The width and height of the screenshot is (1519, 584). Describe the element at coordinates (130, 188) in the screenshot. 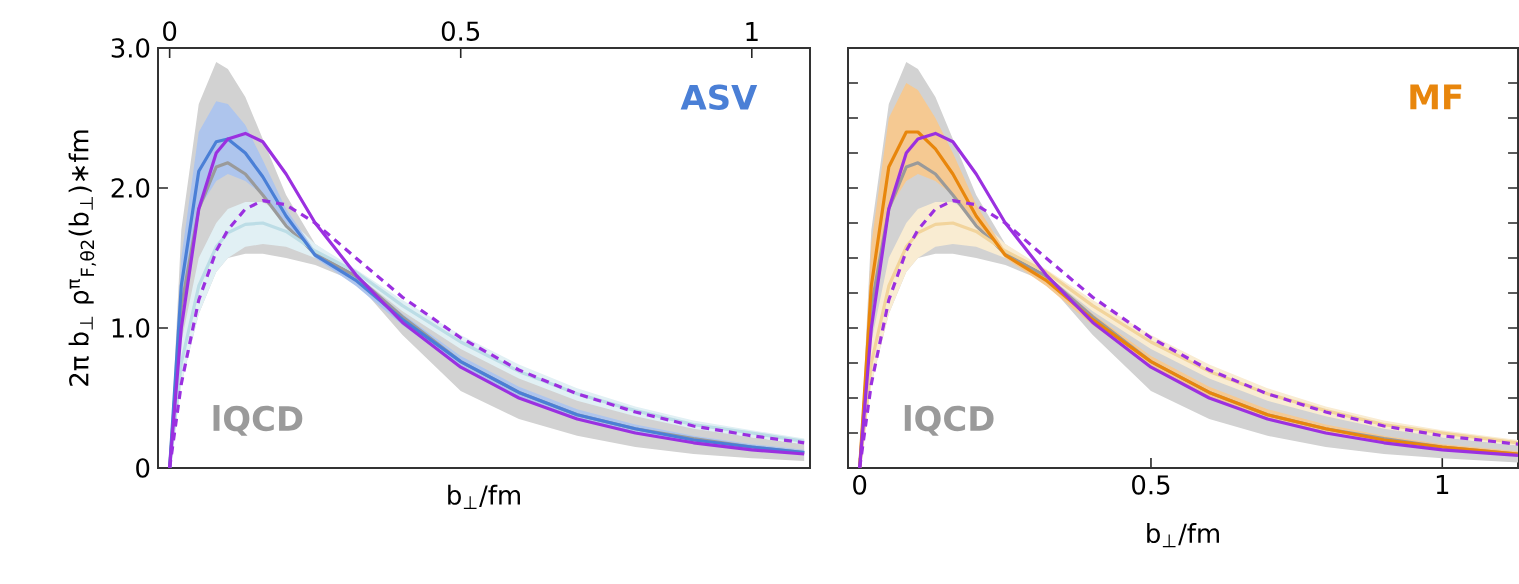

I see `y-tick-label: 2.0` at that location.